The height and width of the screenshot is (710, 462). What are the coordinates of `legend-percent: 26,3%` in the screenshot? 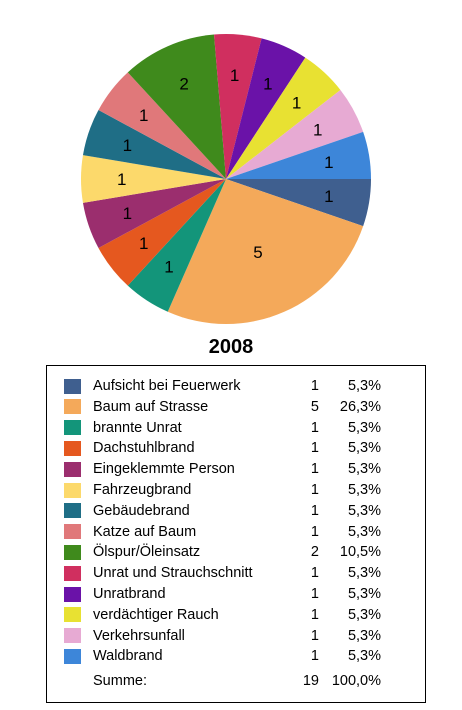 It's located at (360, 406).